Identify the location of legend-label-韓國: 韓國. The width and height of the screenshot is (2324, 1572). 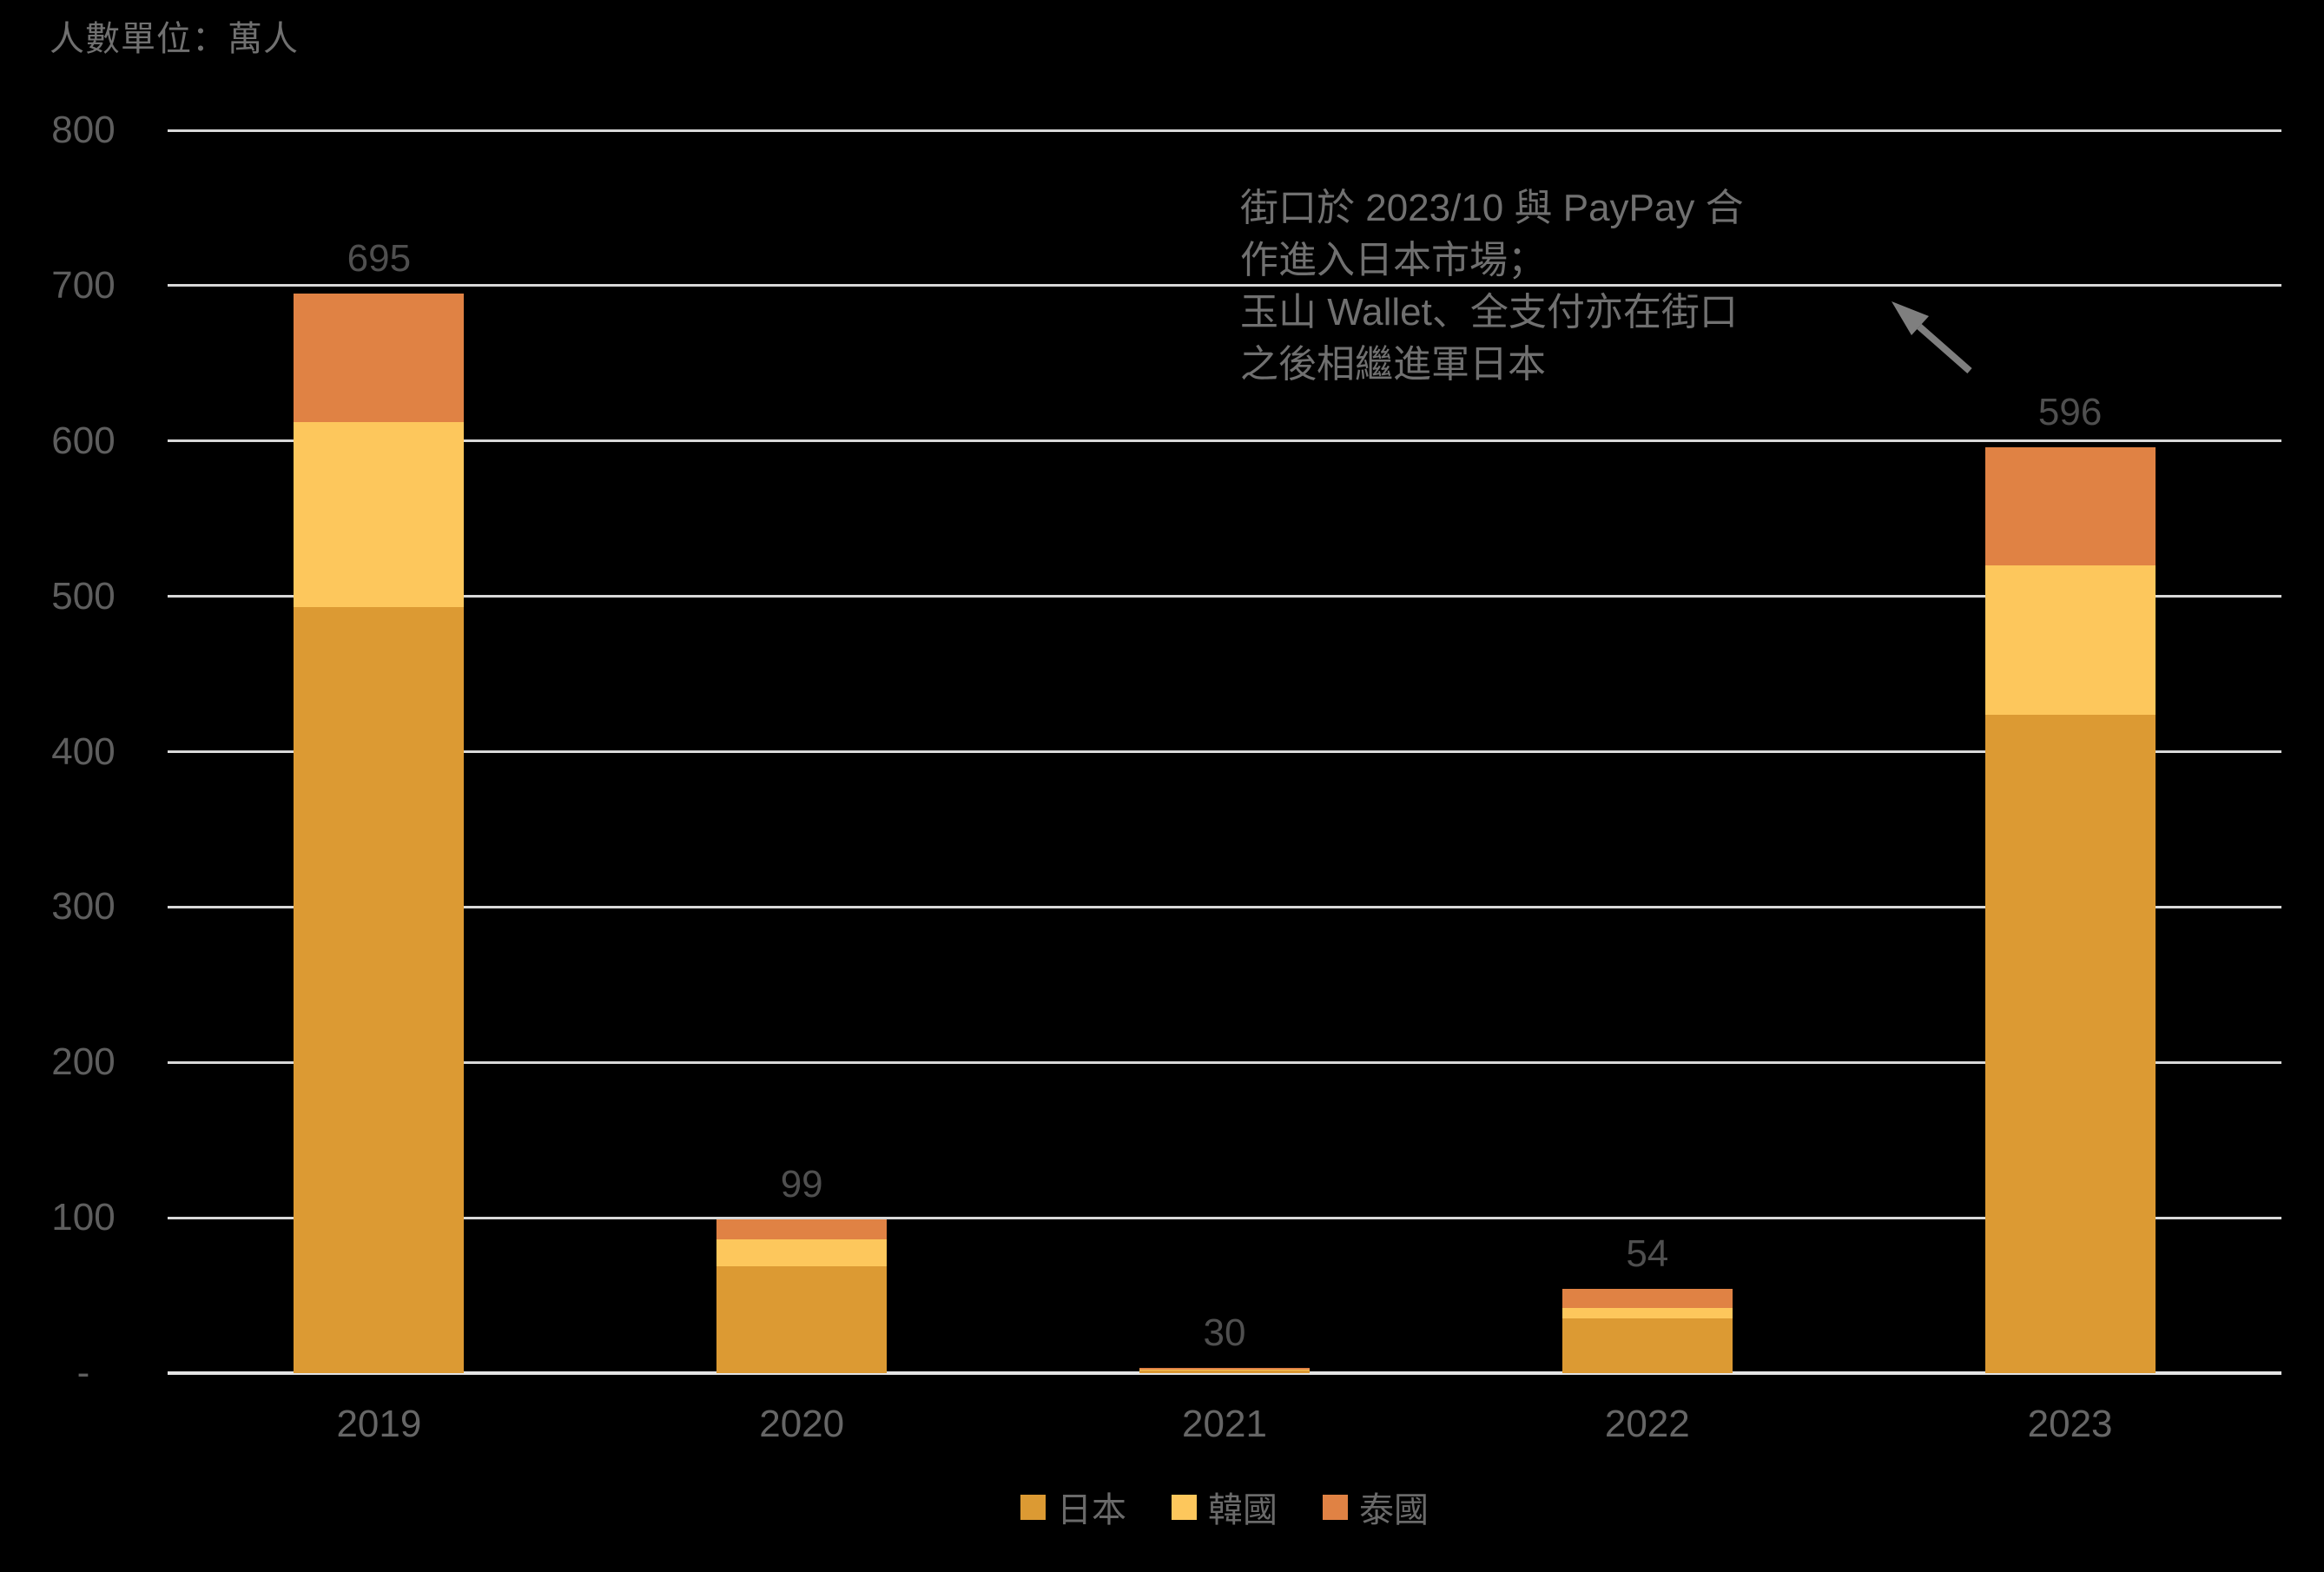
(1243, 1510).